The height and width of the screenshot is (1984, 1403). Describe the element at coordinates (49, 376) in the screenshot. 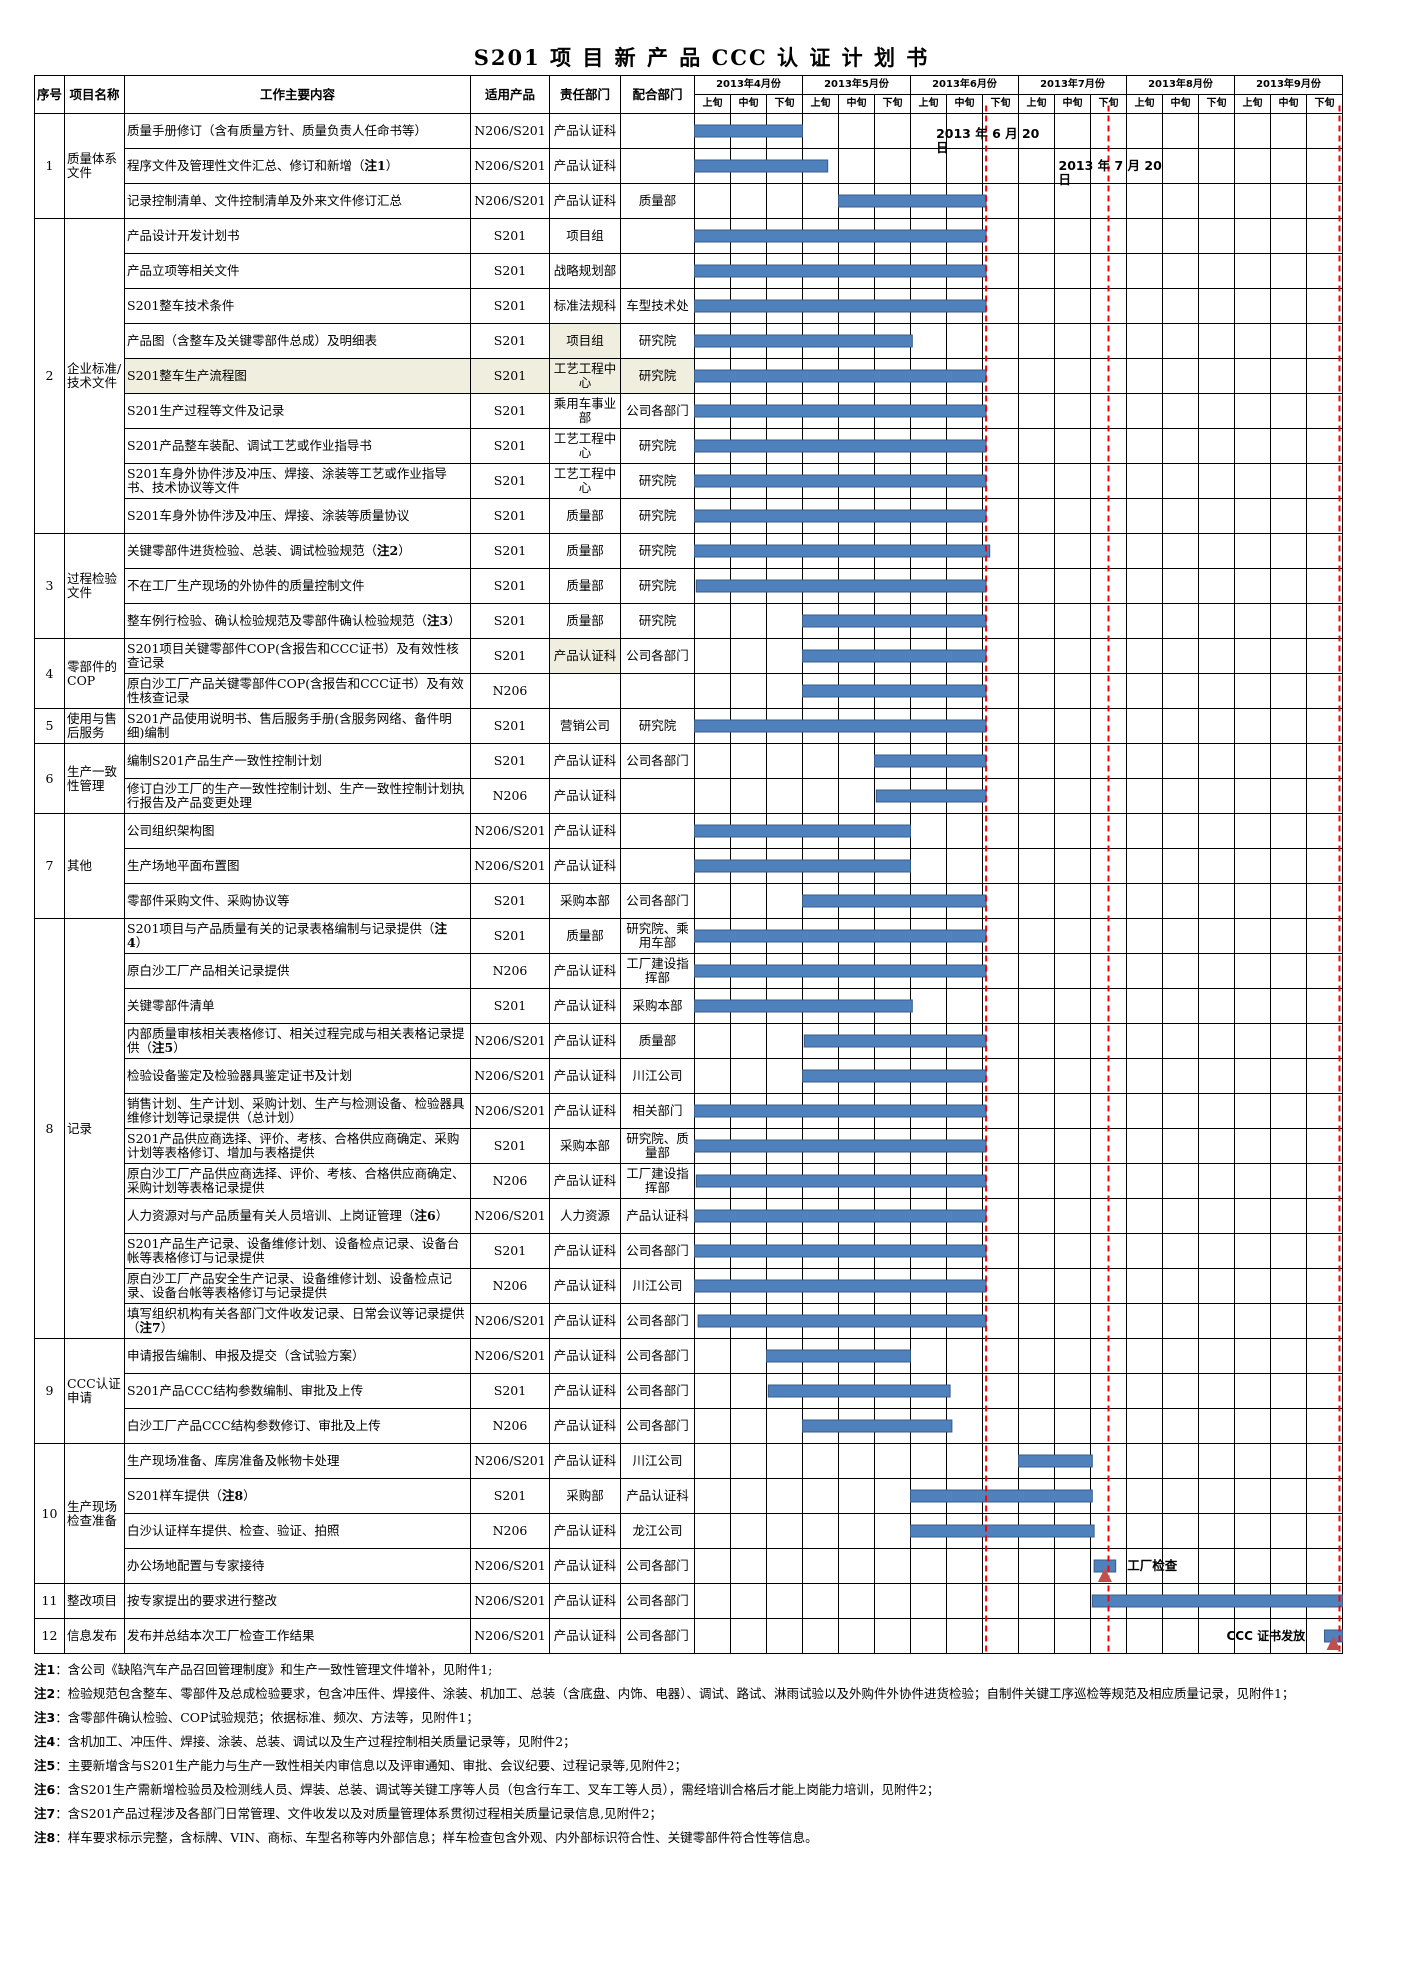

I see `group-number: 2` at that location.